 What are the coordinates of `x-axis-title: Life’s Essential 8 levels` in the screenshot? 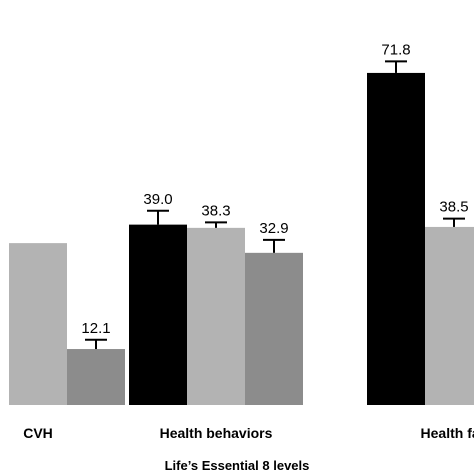 It's located at (237, 465).